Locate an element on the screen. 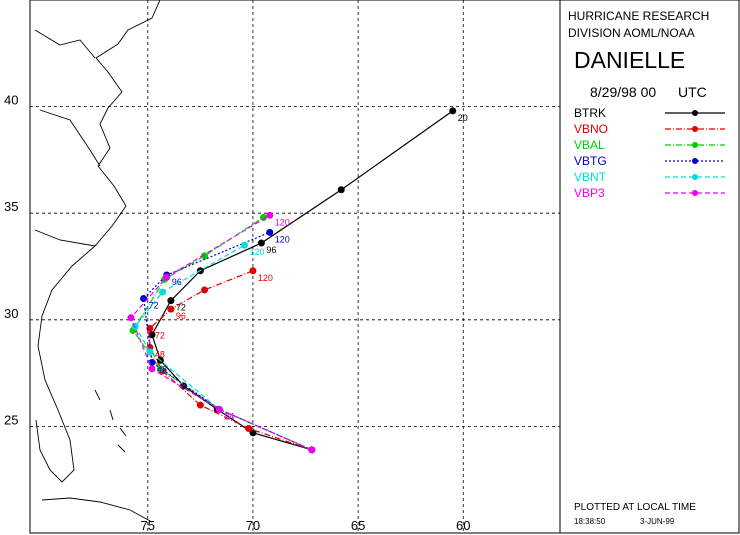  legend-label: VBNO is located at coordinates (591, 129).